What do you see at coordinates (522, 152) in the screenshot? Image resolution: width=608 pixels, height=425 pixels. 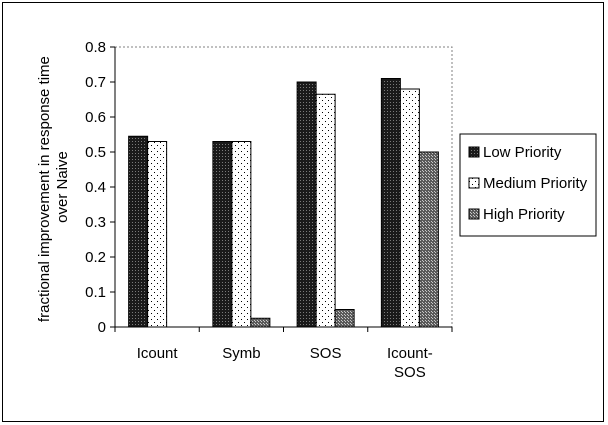 I see `legend-label: Low Priority` at bounding box center [522, 152].